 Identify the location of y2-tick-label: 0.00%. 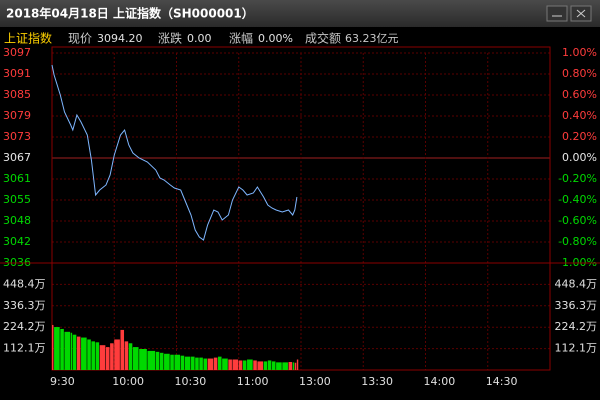
(579, 157).